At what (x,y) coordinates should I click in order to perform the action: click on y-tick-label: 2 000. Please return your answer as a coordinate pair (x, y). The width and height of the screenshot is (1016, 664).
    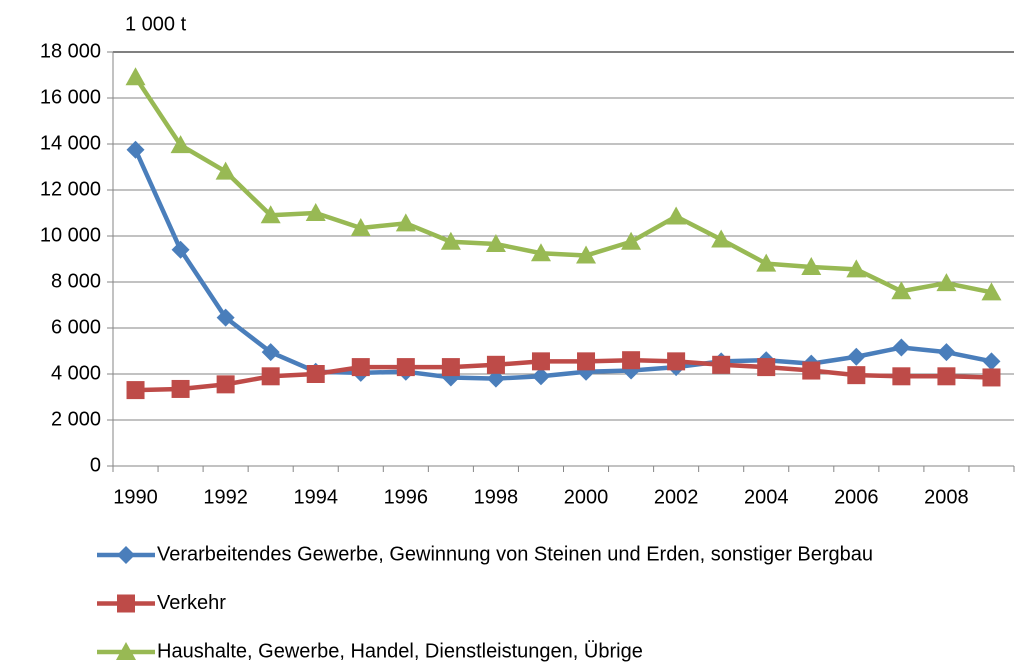
    Looking at the image, I should click on (76, 419).